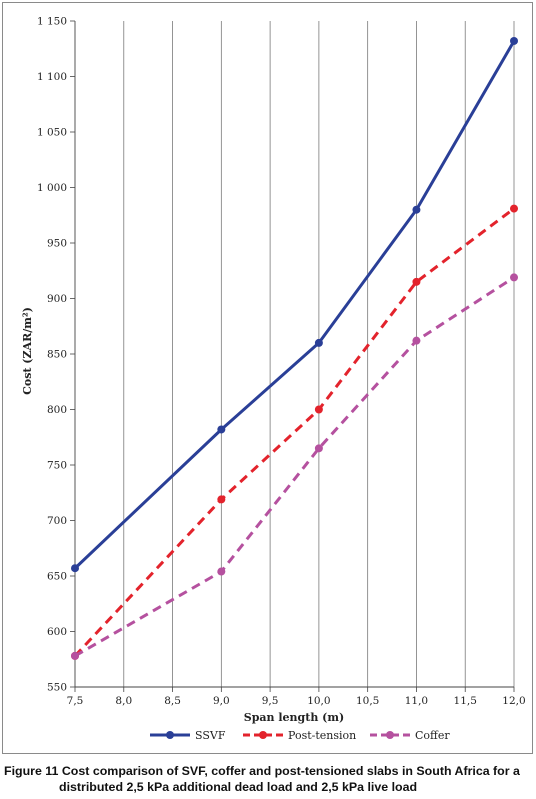 The width and height of the screenshot is (536, 799). What do you see at coordinates (465, 701) in the screenshot?
I see `x-tick-label: 11,5` at bounding box center [465, 701].